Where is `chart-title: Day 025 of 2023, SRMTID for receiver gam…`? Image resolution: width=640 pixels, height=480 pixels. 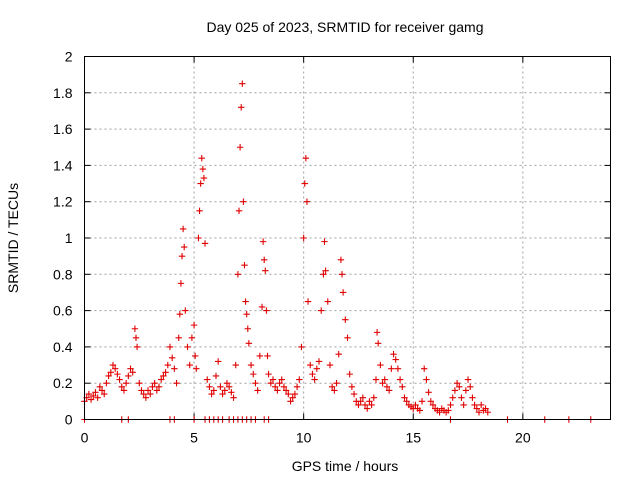
chart-title: Day 025 of 2023, SRMTID for receiver gam… is located at coordinates (344, 27).